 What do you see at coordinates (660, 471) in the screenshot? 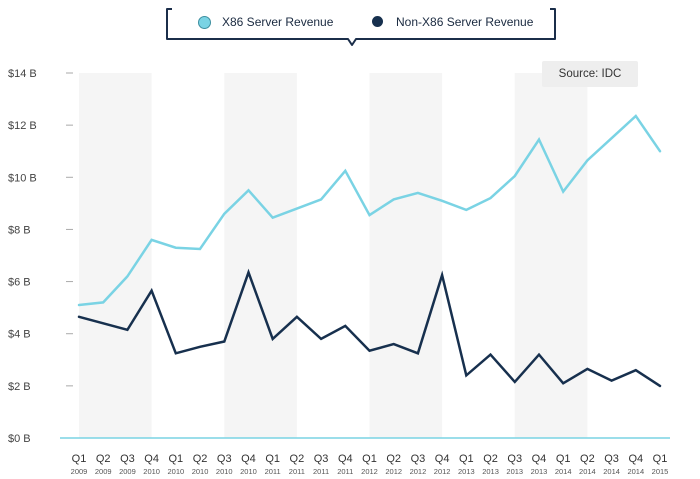
I see `x-tick-year: 2015` at bounding box center [660, 471].